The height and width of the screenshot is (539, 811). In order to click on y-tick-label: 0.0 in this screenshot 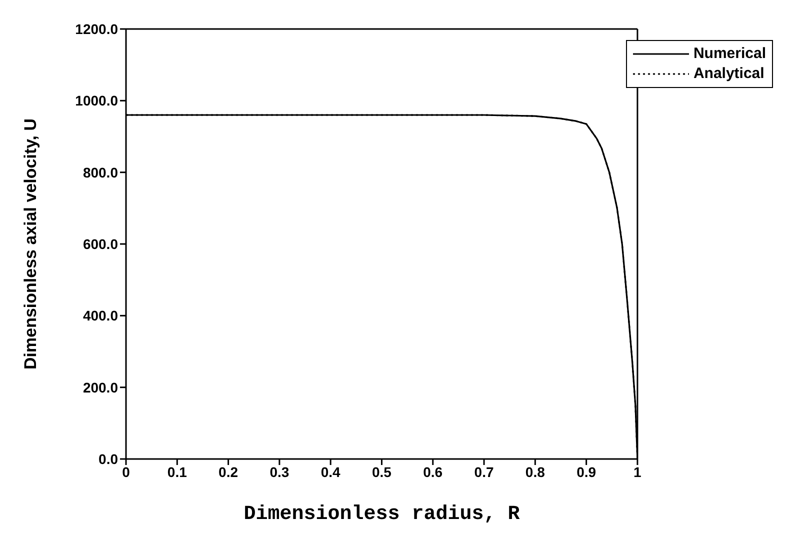, I will do `click(108, 458)`.